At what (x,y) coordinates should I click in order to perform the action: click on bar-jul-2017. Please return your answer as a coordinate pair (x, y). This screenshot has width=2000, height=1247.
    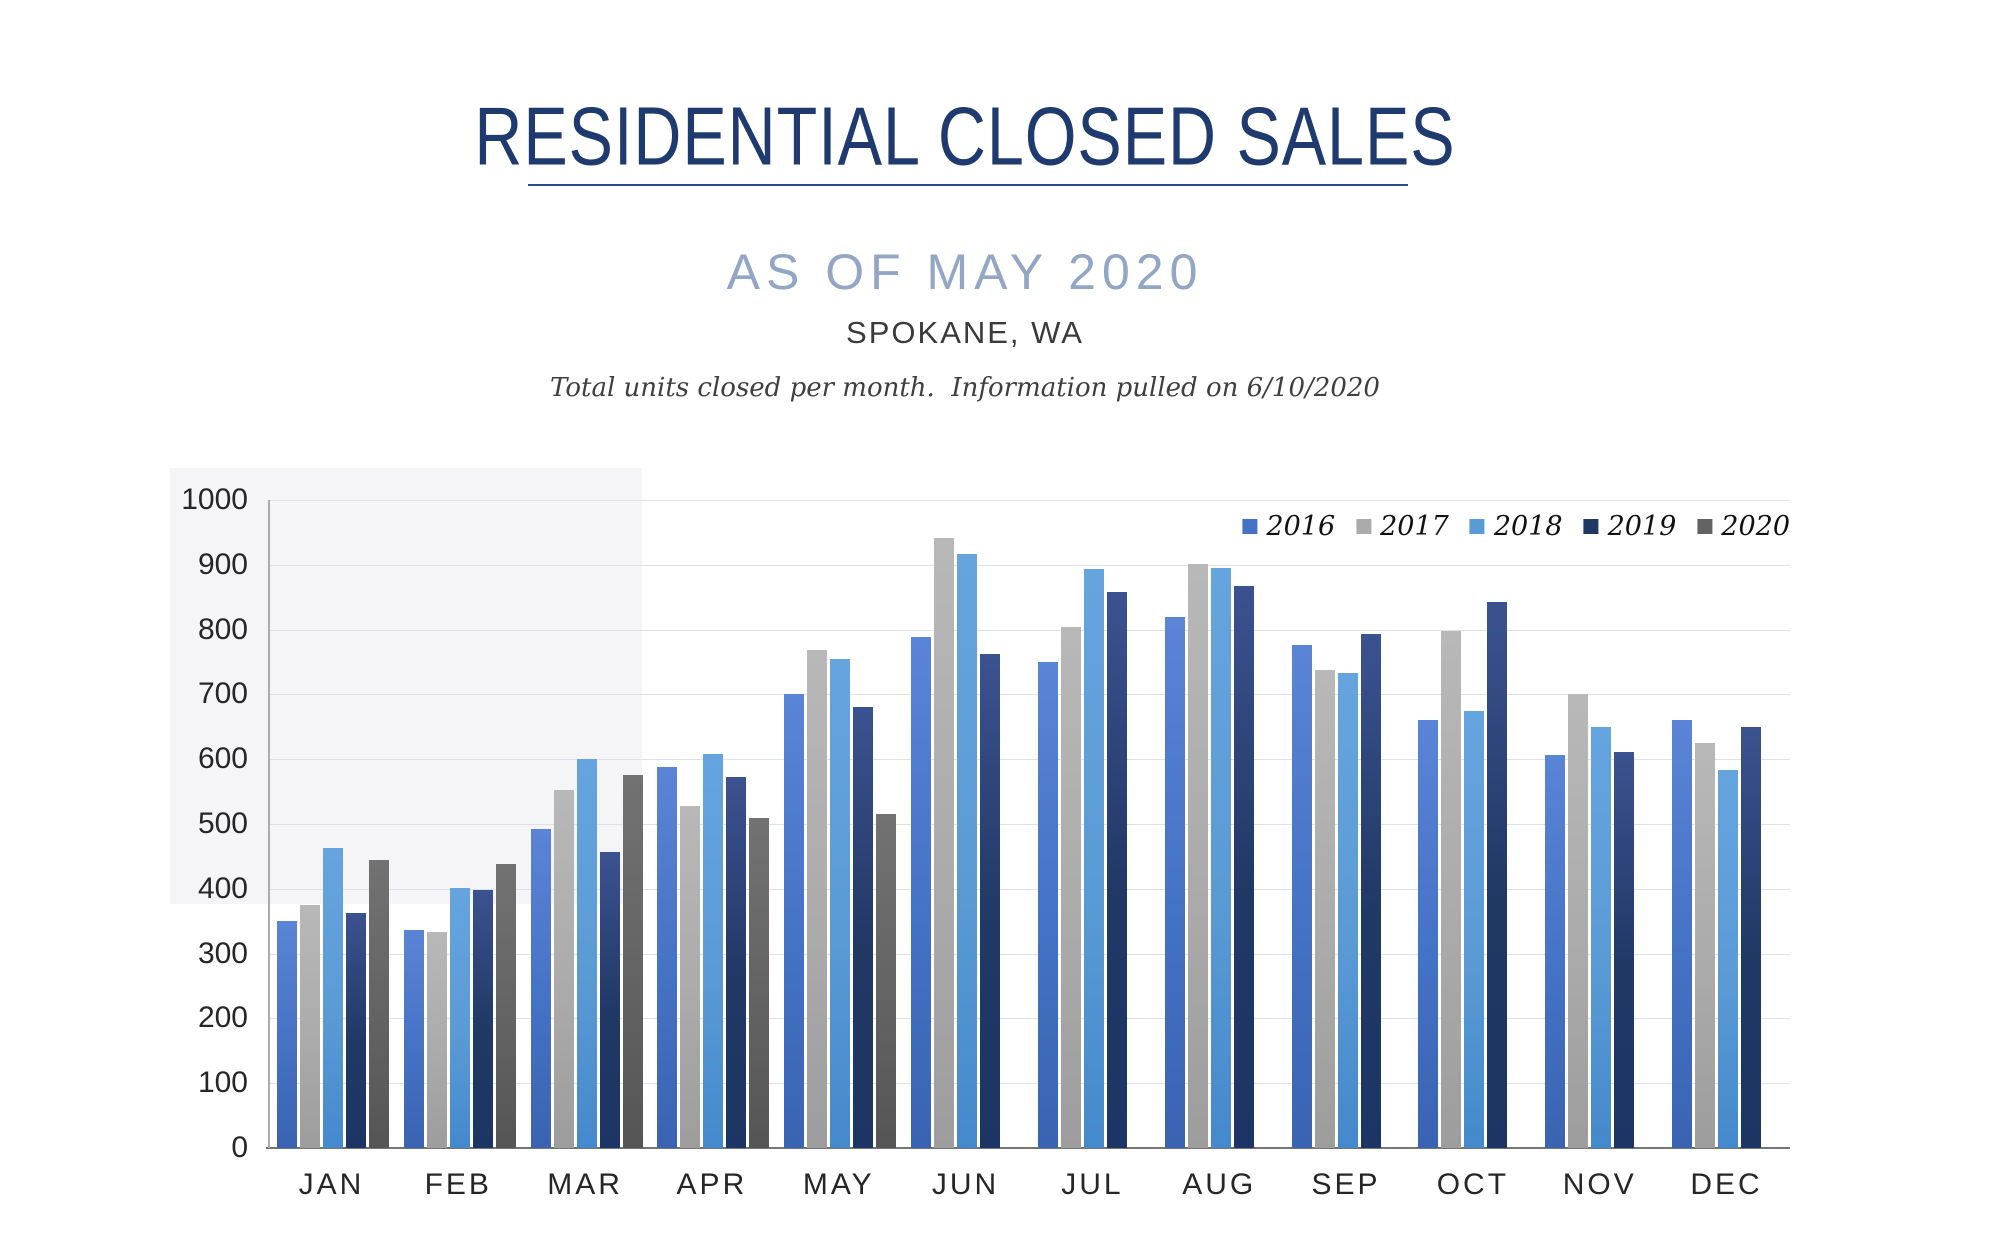
    Looking at the image, I should click on (1070, 887).